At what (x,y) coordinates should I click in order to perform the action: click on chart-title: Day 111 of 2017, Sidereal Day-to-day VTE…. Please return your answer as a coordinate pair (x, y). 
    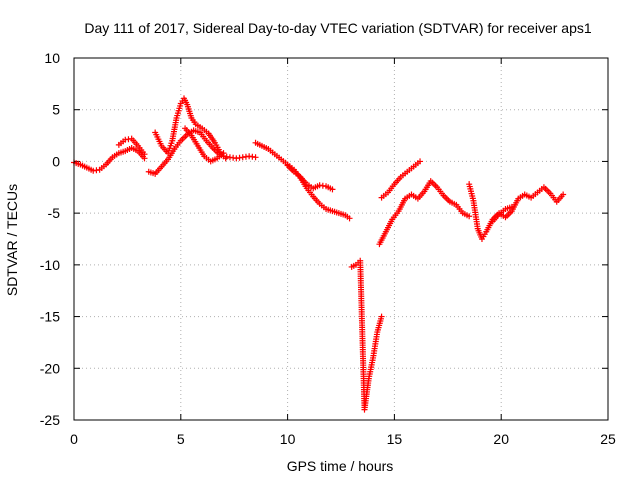
    Looking at the image, I should click on (338, 28).